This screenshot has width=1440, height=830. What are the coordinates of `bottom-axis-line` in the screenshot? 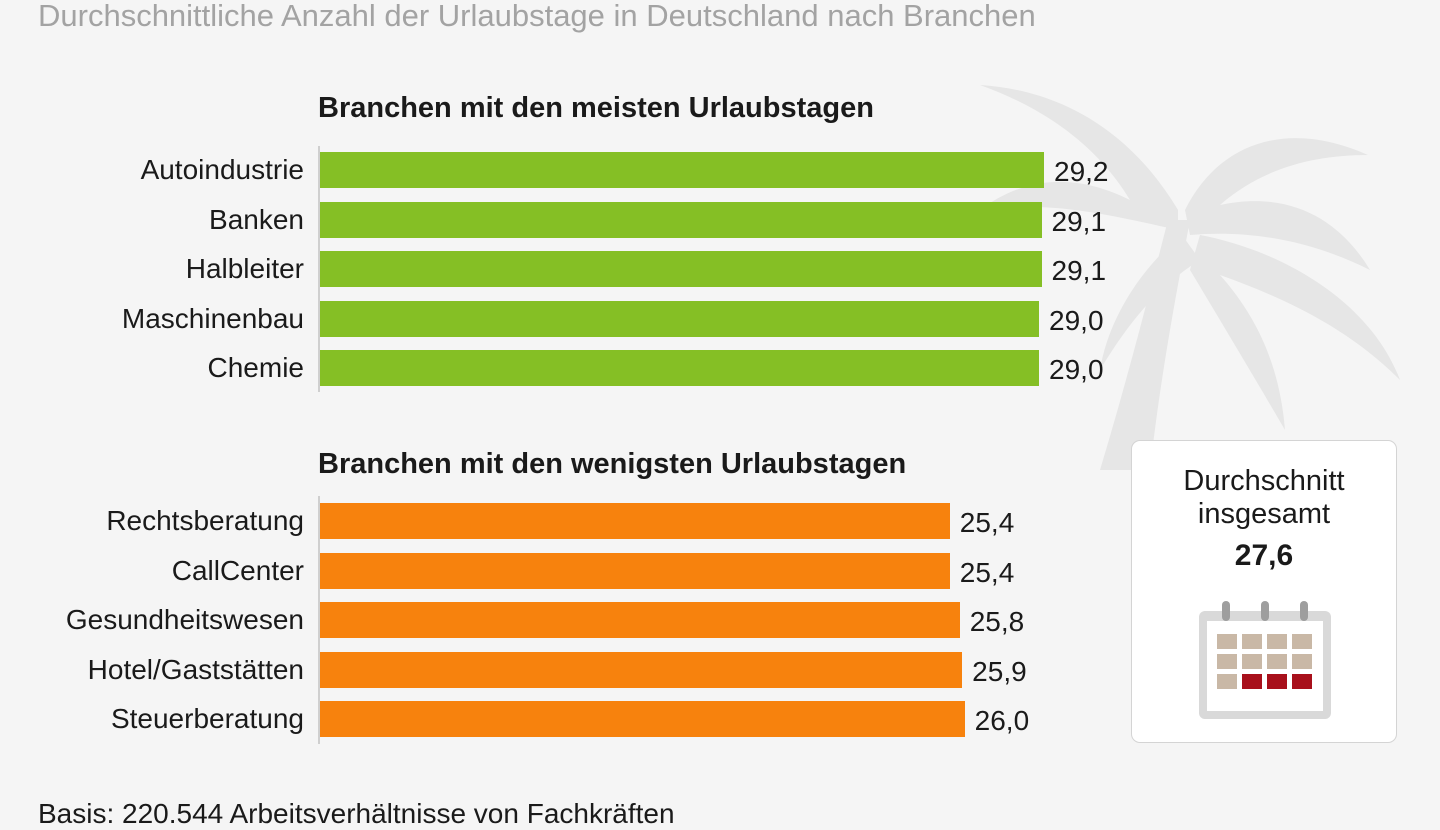 It's located at (319, 620).